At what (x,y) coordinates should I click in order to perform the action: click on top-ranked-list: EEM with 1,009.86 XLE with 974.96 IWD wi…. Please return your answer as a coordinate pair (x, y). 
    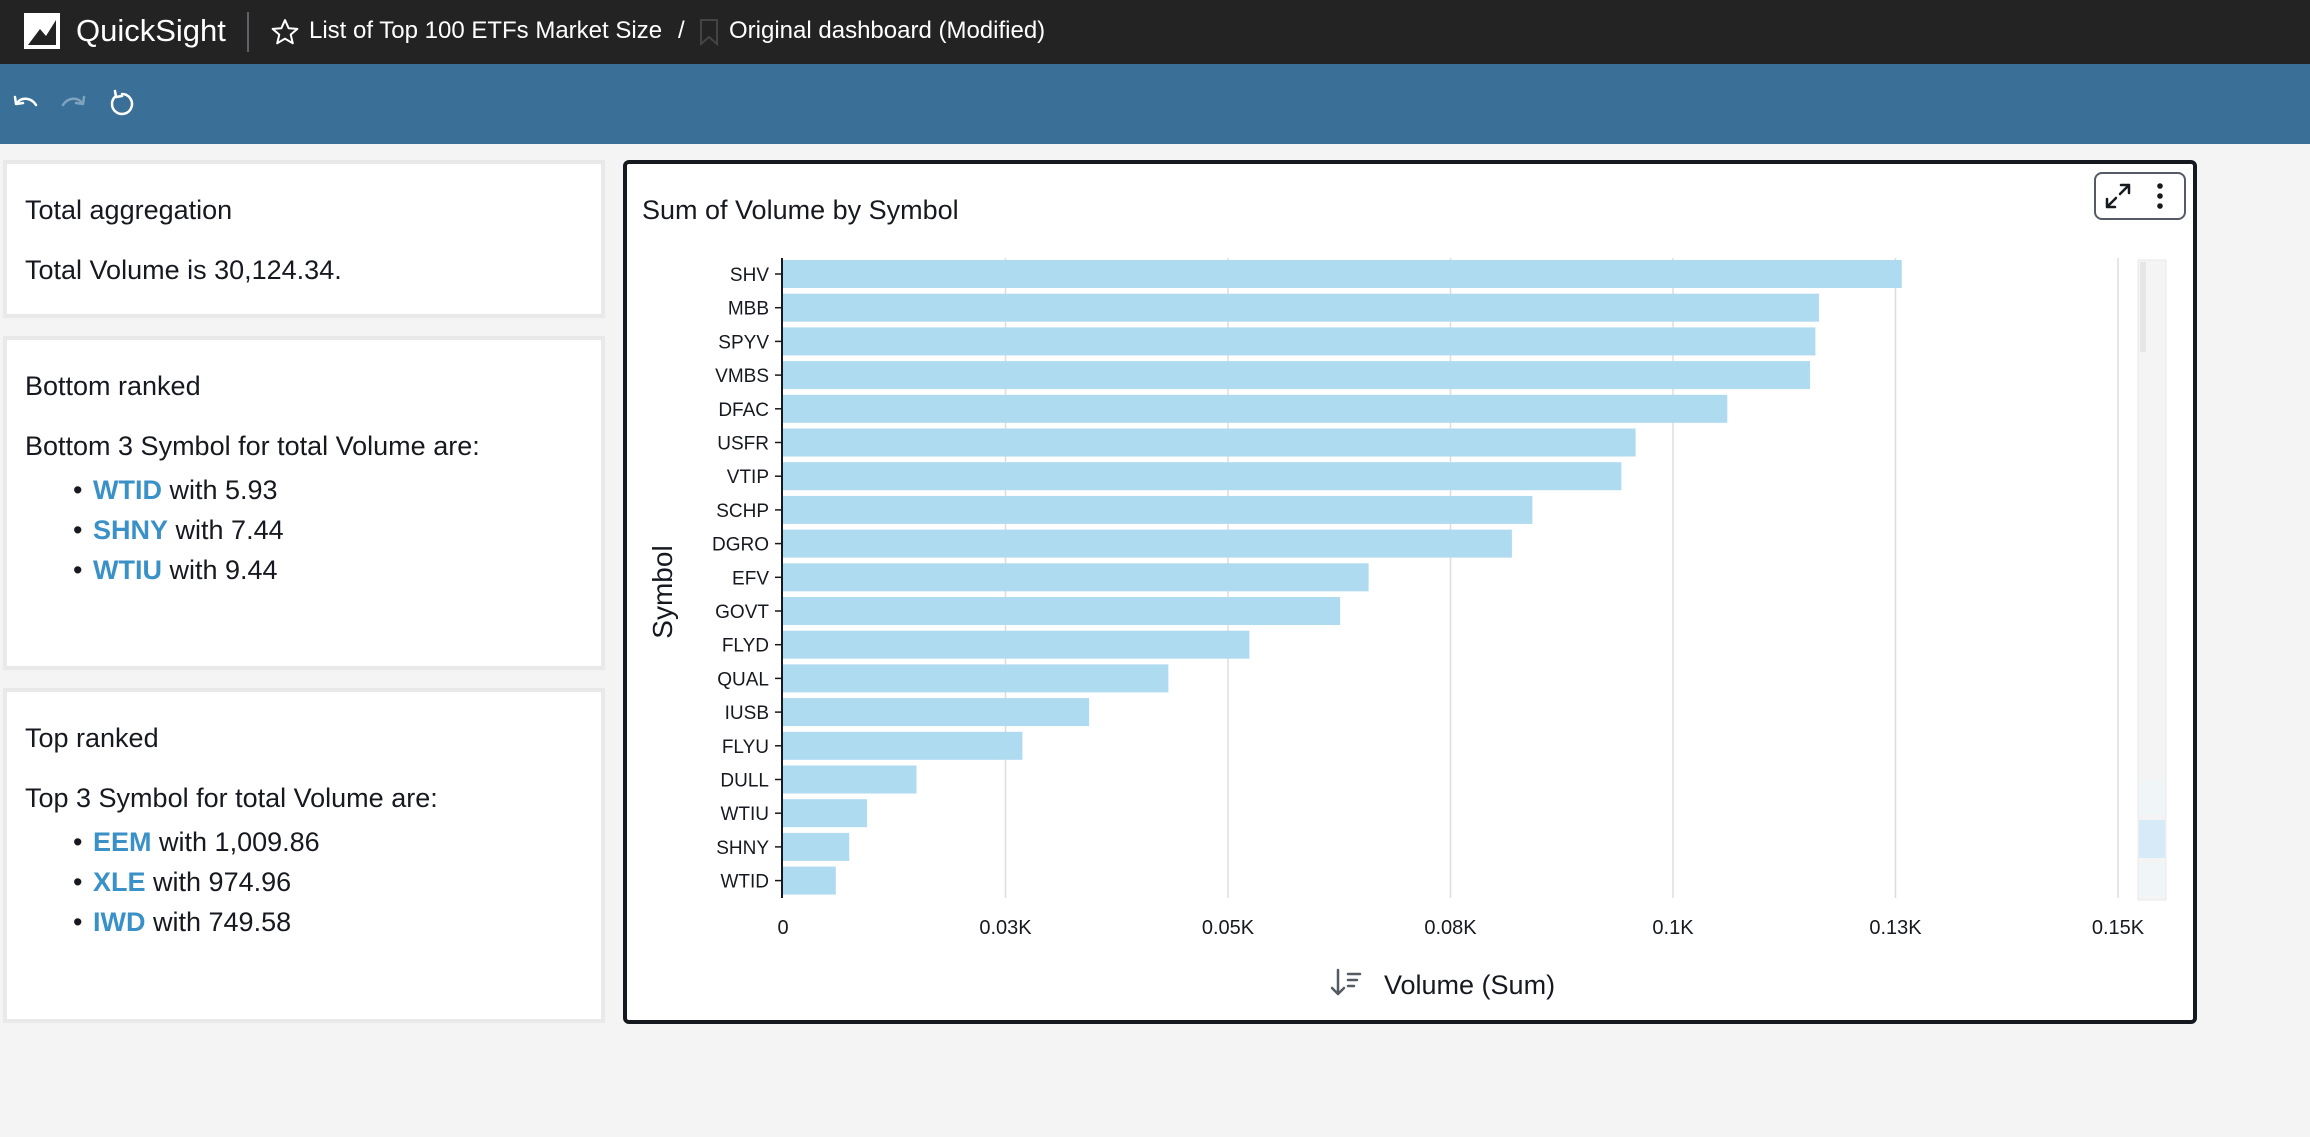
    Looking at the image, I should click on (196, 882).